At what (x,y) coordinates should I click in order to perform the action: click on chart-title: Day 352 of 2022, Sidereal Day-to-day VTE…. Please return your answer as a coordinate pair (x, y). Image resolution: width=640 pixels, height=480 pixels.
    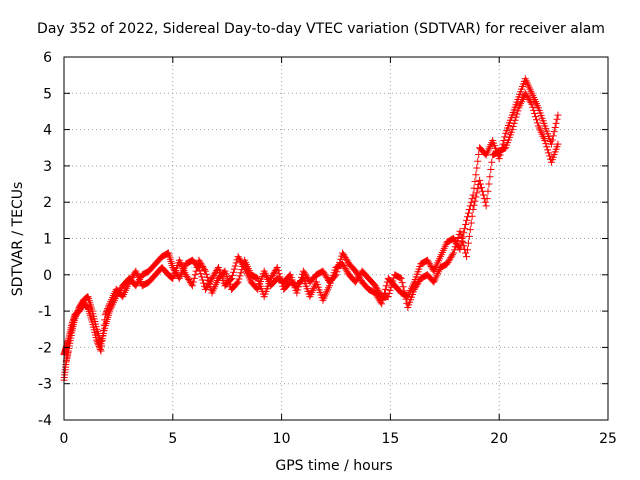
    Looking at the image, I should click on (321, 29).